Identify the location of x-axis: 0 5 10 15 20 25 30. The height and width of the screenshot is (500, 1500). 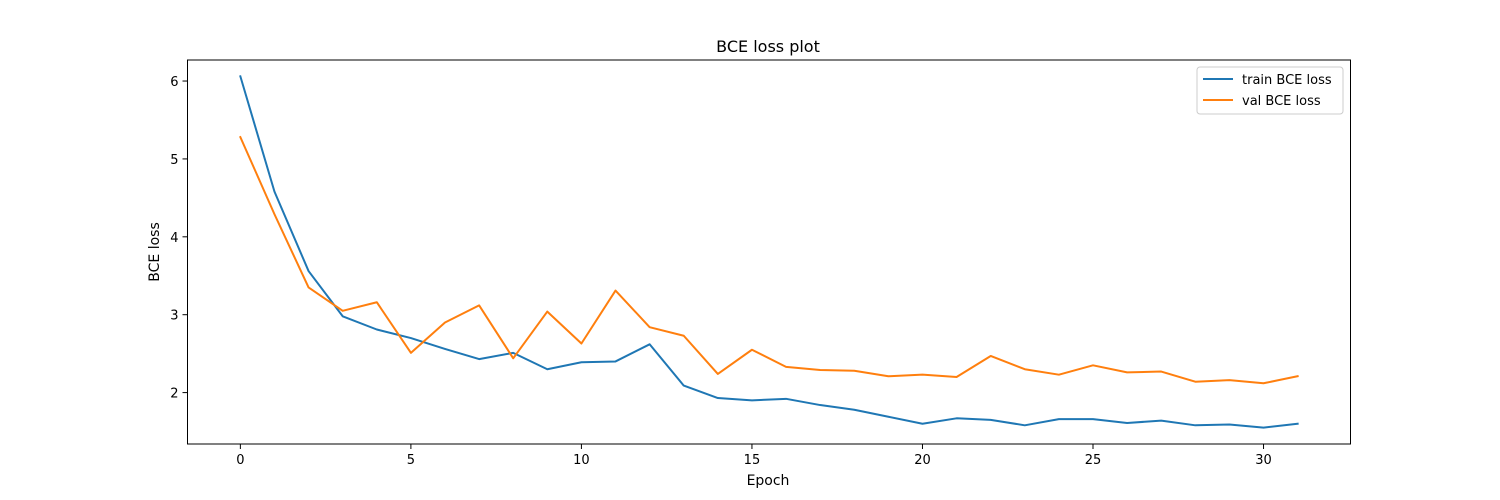
(754, 456).